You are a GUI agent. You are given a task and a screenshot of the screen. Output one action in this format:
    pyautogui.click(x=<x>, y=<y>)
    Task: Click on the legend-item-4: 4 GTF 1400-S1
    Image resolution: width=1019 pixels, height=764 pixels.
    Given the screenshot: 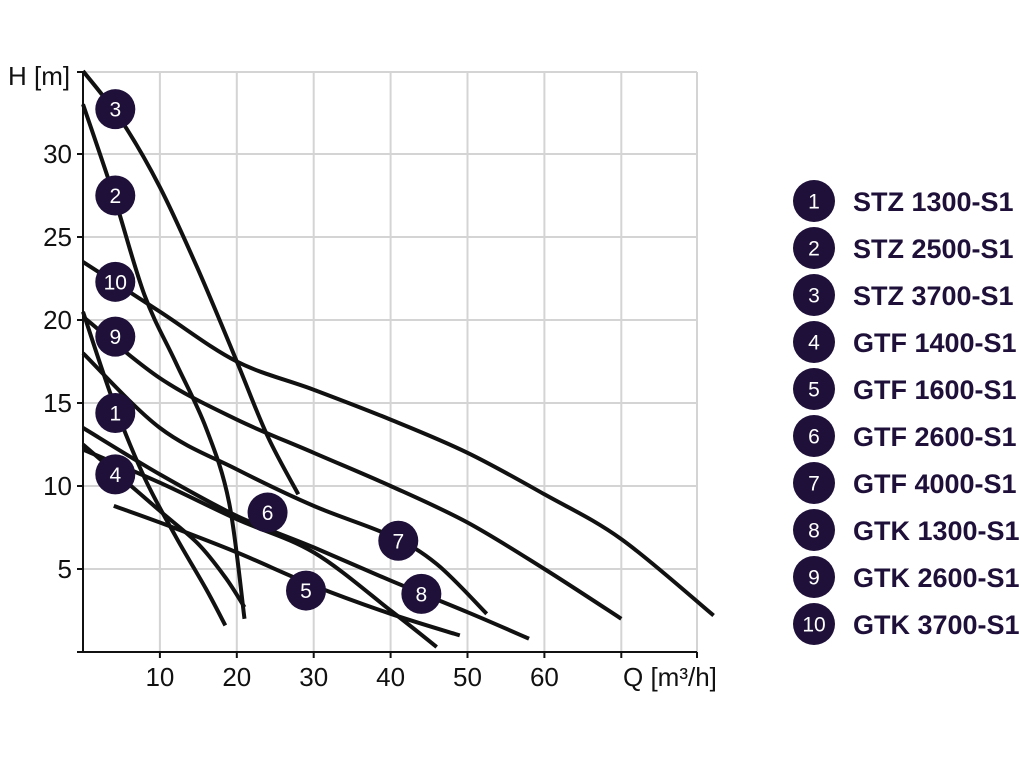 What is the action you would take?
    pyautogui.click(x=905, y=342)
    